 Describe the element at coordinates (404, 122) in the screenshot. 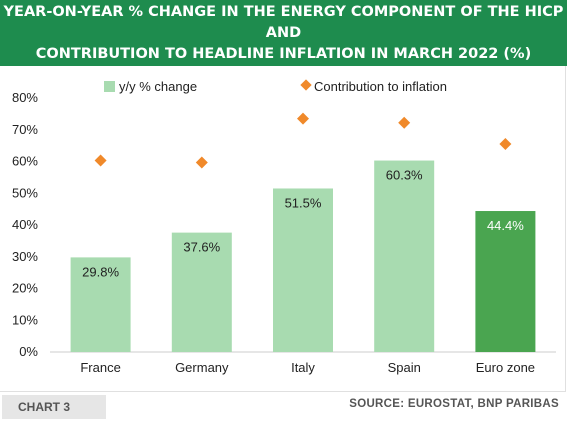

I see `contribution-marker-spain` at that location.